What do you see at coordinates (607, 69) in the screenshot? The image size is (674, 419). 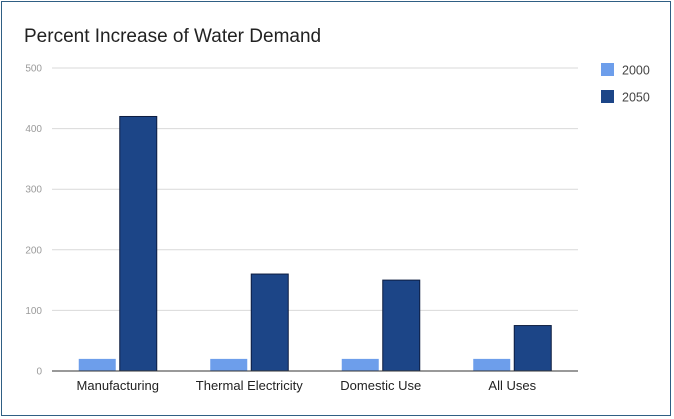 I see `legend-swatch-2000` at bounding box center [607, 69].